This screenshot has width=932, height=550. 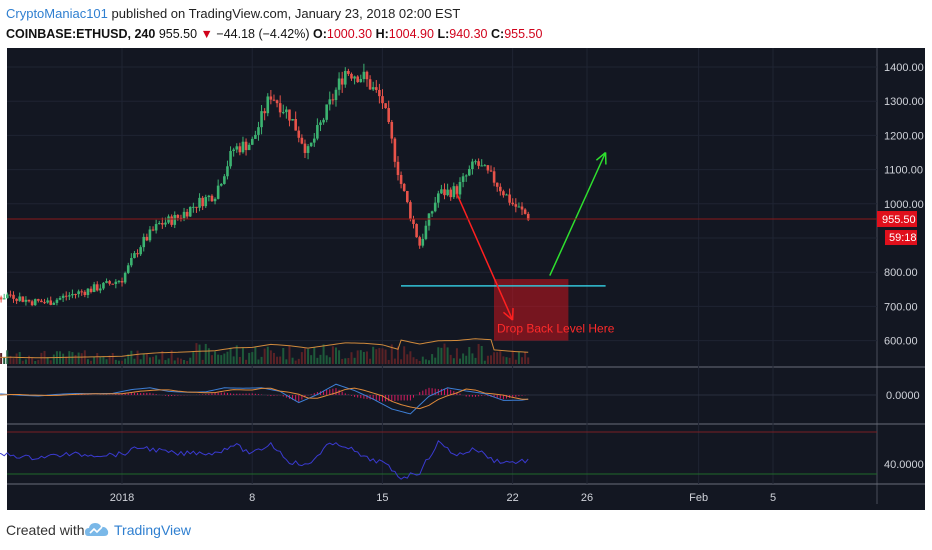 What do you see at coordinates (382, 498) in the screenshot?
I see `time-tick-label: 15` at bounding box center [382, 498].